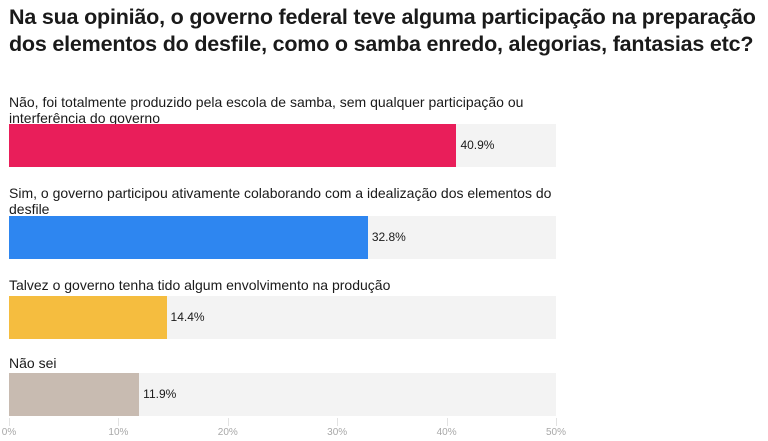 The height and width of the screenshot is (441, 768). What do you see at coordinates (118, 432) in the screenshot?
I see `x-tick-label: 10%` at bounding box center [118, 432].